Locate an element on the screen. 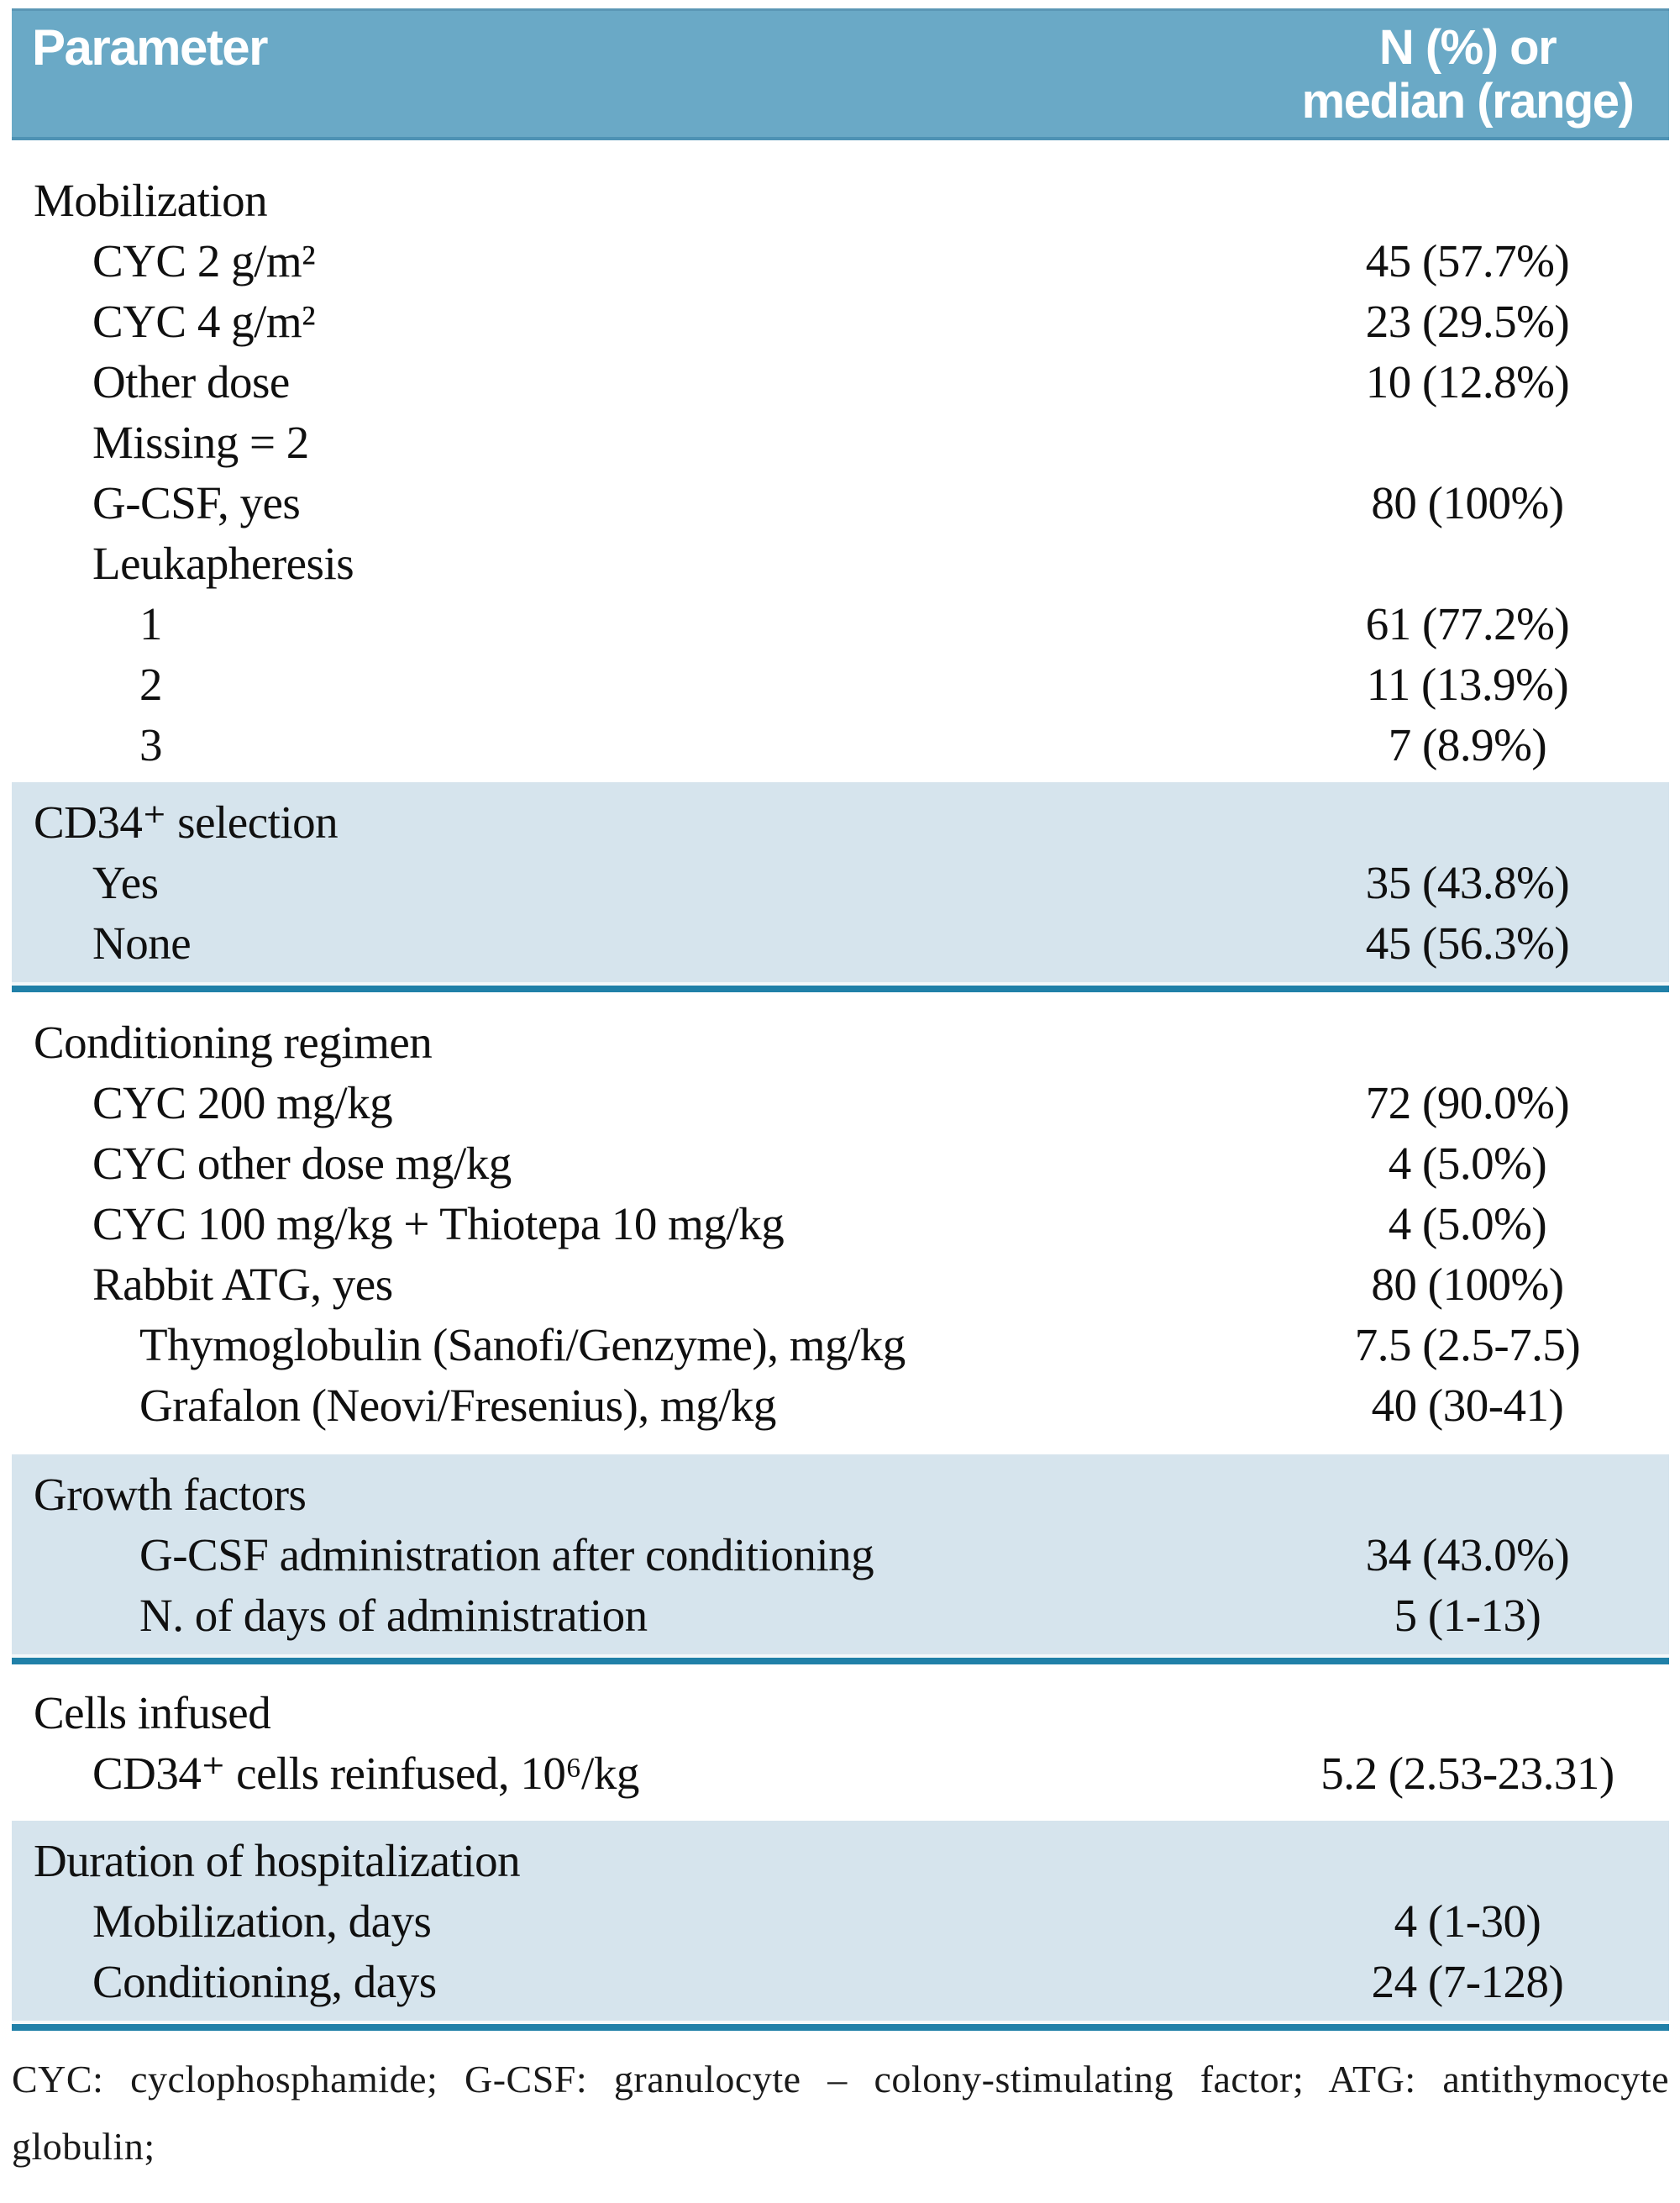  footnote-line: globulin; is located at coordinates (83, 2147).